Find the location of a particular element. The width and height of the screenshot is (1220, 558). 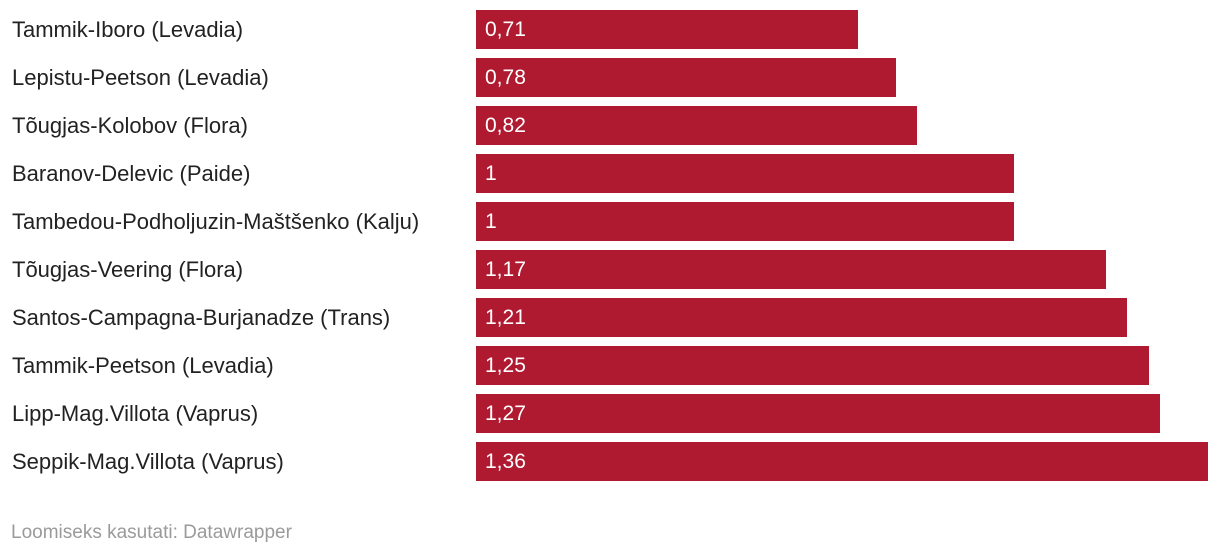

bar: 0,71 is located at coordinates (667, 29).